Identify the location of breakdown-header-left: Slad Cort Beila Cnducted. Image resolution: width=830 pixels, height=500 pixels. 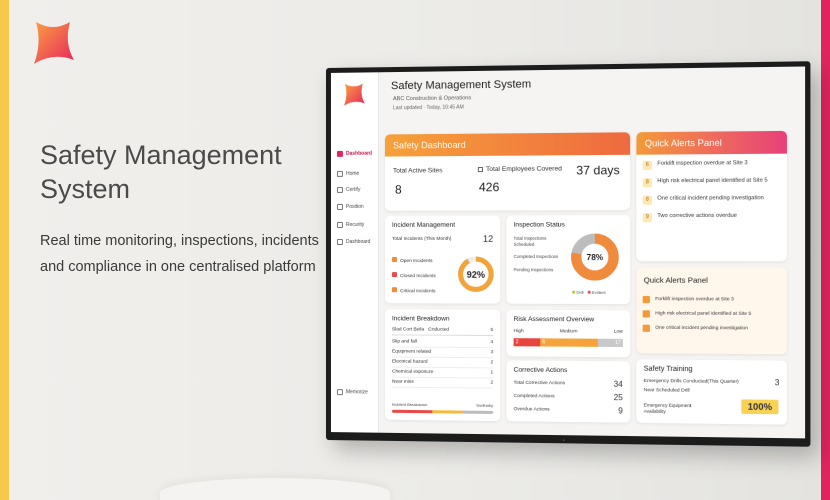
(420, 329).